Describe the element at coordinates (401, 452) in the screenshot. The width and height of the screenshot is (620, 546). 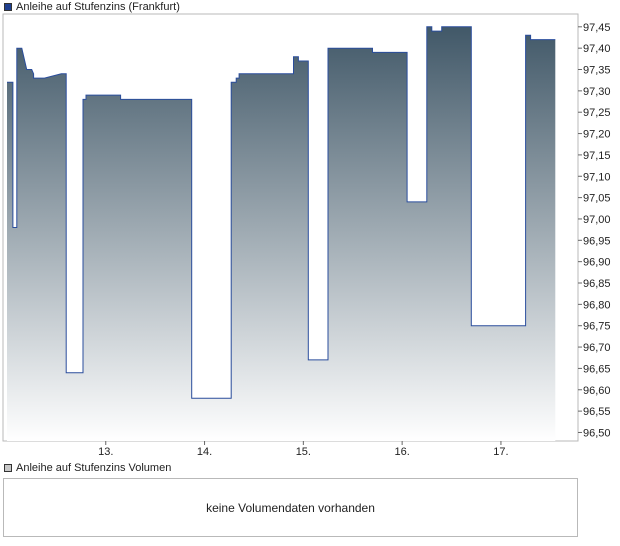
I see `x-tick-label: 16.` at that location.